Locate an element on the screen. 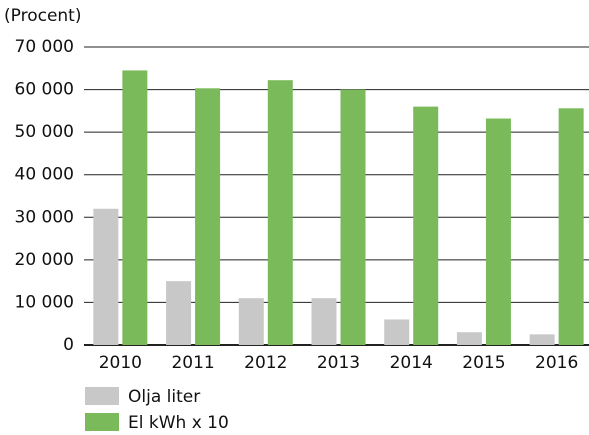 This screenshot has height=435, width=589. legend-label: El kWh x 10 is located at coordinates (178, 423).